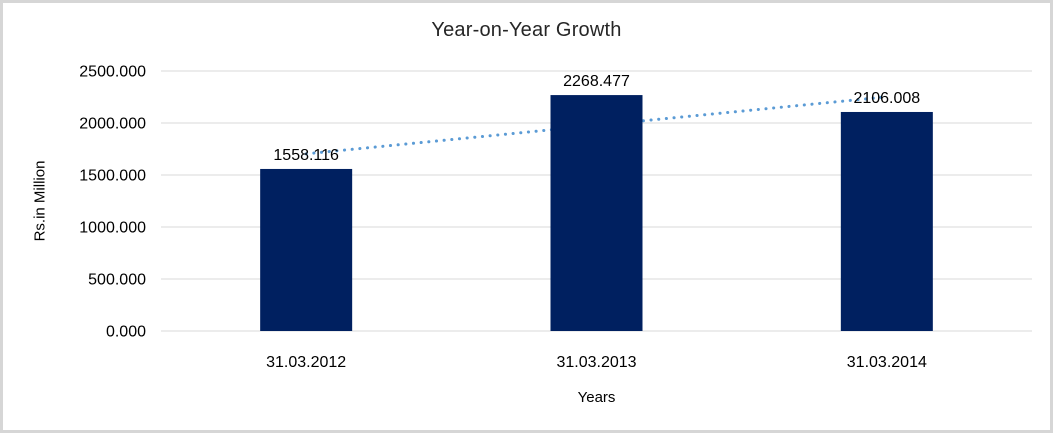 The height and width of the screenshot is (436, 1053). What do you see at coordinates (886, 98) in the screenshot?
I see `bar-value-label: 2106.008` at bounding box center [886, 98].